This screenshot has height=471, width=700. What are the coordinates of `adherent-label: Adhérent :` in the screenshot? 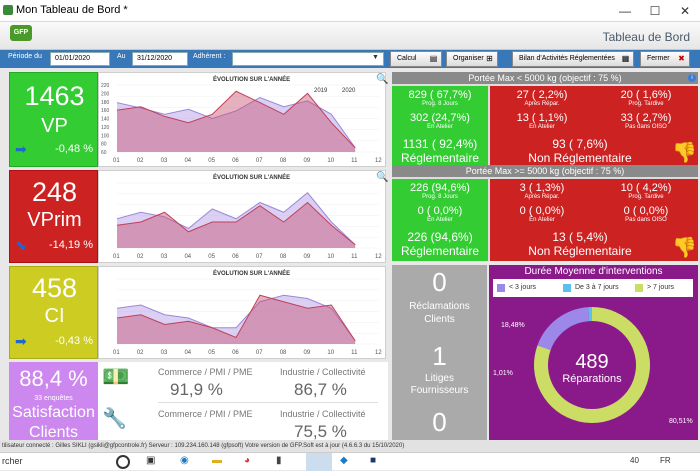 It's located at (209, 56).